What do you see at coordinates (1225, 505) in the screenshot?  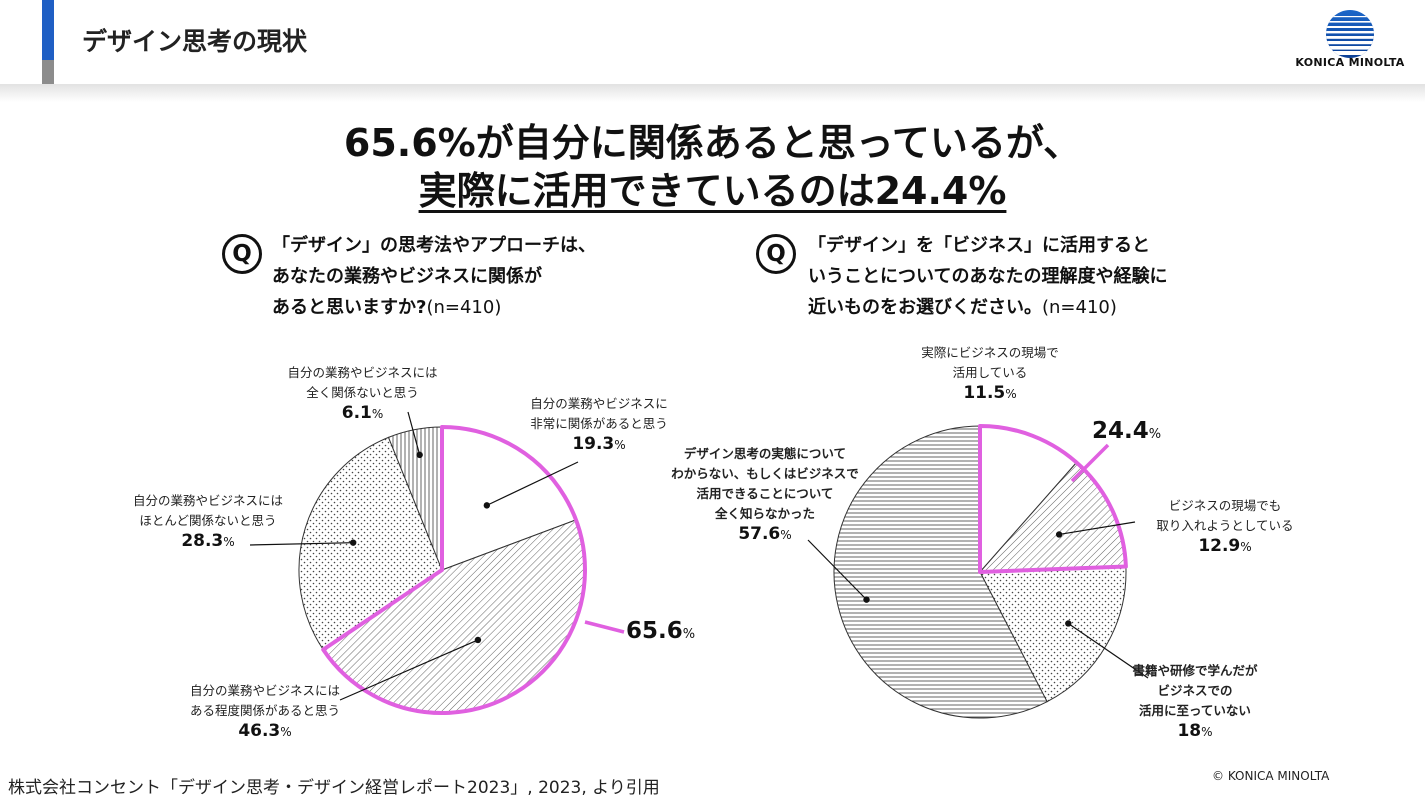 I see `slice-label-right-1-line1: ビジネスの現場でも` at bounding box center [1225, 505].